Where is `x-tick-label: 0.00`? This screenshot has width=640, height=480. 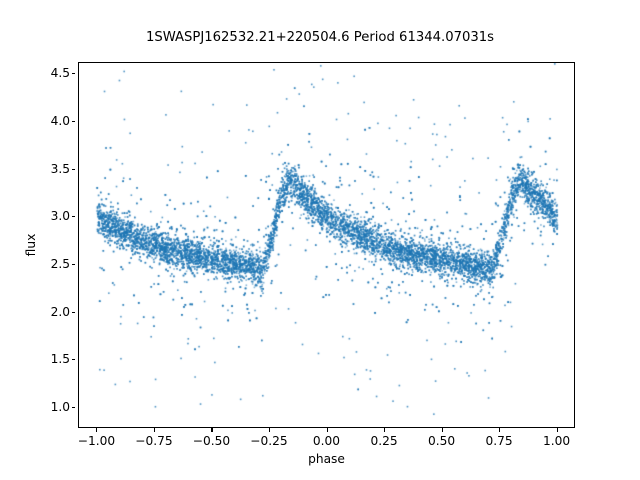 x-tick-label: 0.00 is located at coordinates (326, 441).